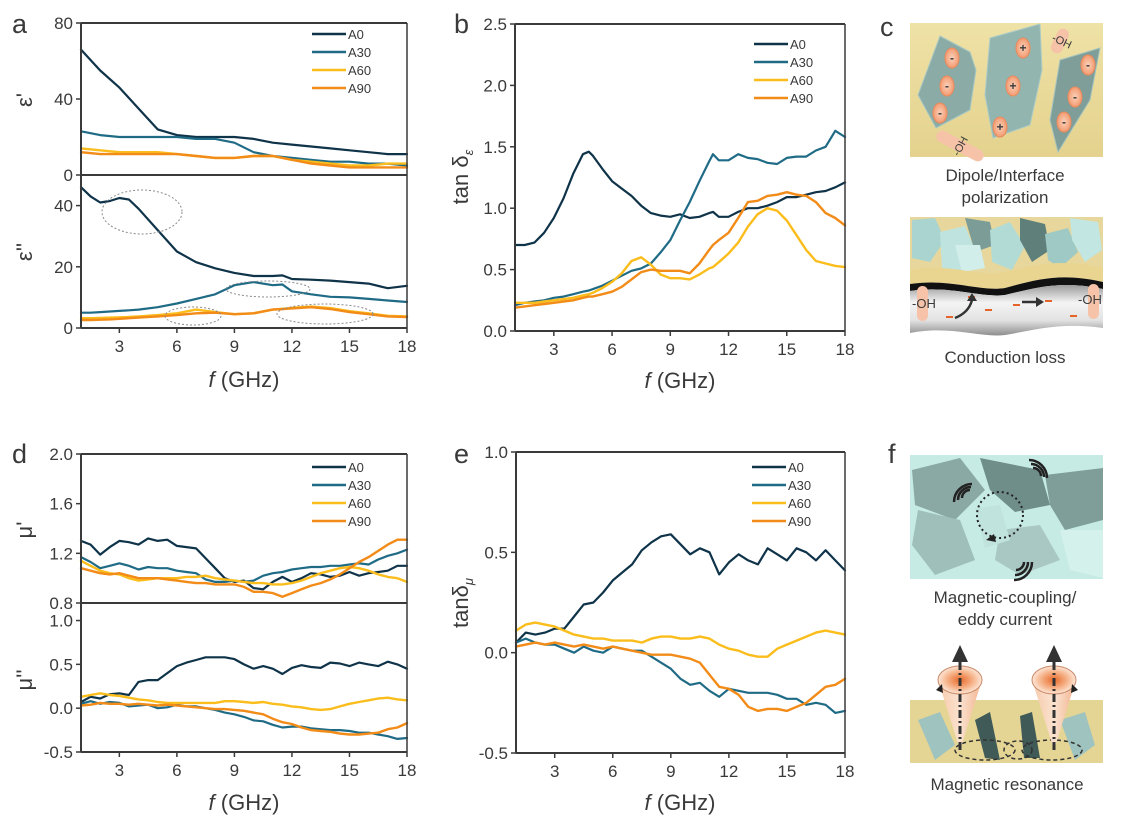  Describe the element at coordinates (495, 24) in the screenshot. I see `y-tick-label: 2.5` at that location.